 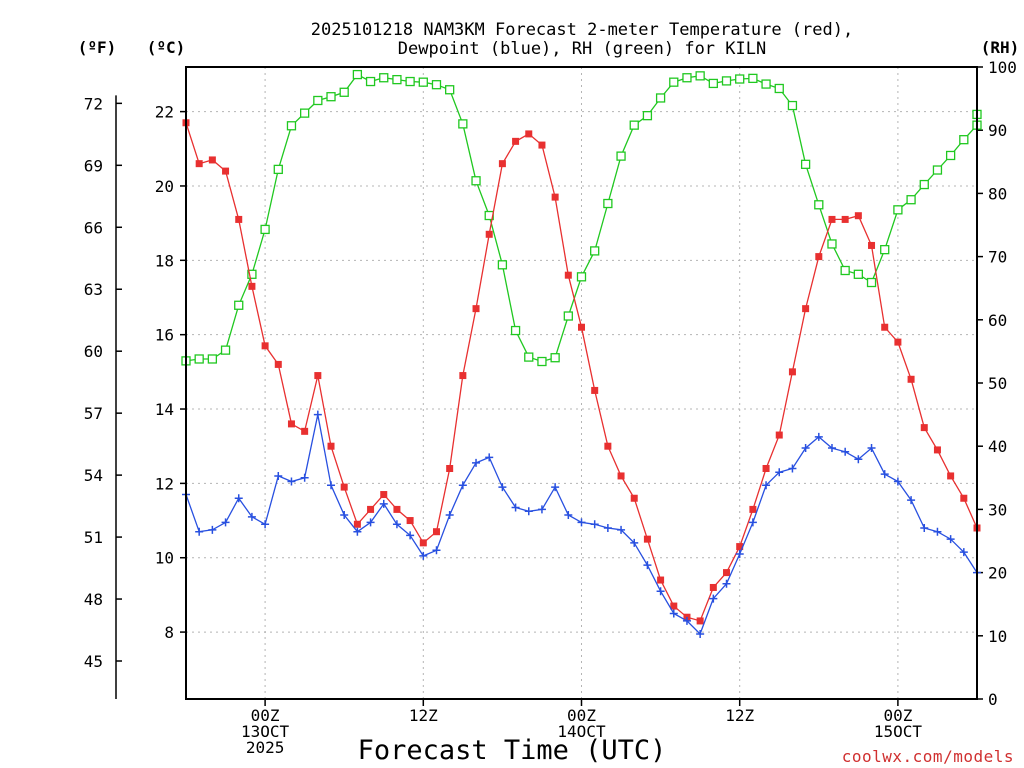 I want to click on celsius-tick-label: 22, so click(x=164, y=112).